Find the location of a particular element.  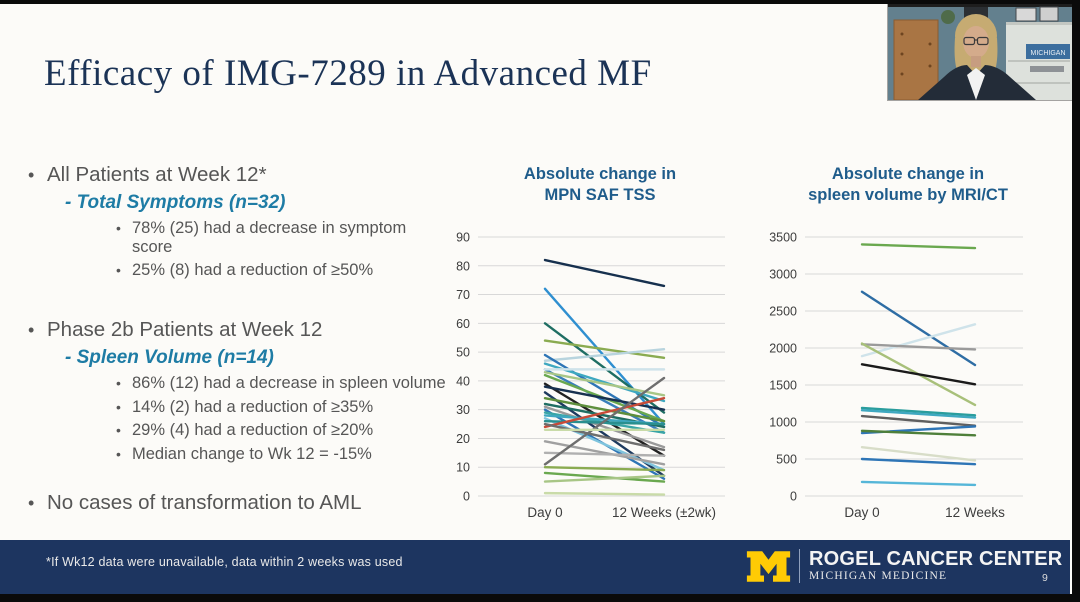

y-tick-label: 1000 is located at coordinates (783, 423).